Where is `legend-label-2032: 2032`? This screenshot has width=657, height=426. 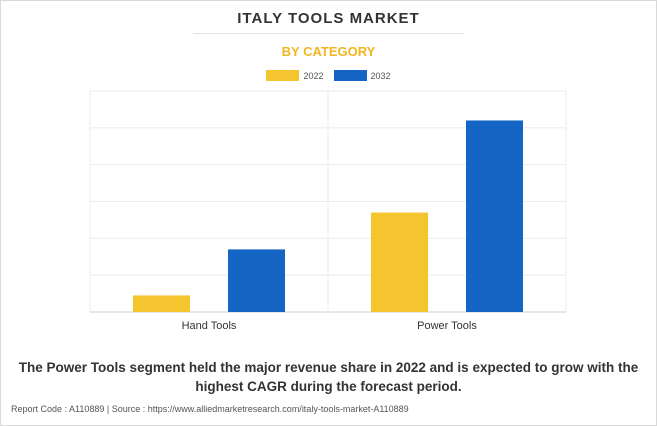
legend-label-2032: 2032 is located at coordinates (380, 75).